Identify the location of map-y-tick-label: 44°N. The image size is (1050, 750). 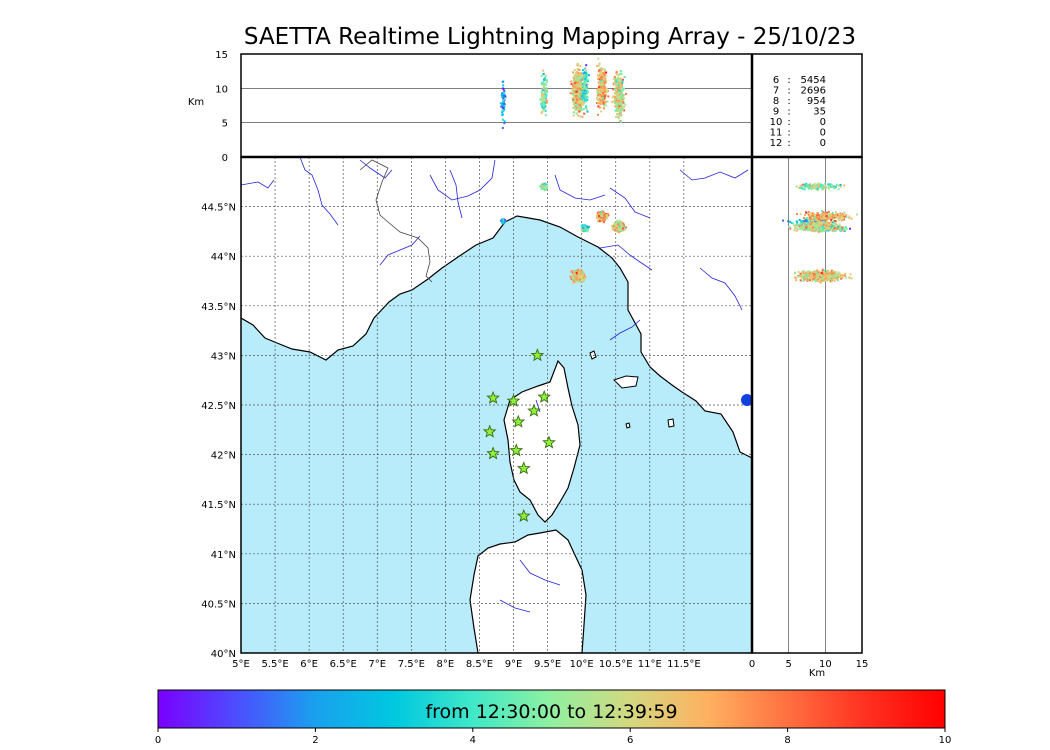
(223, 257).